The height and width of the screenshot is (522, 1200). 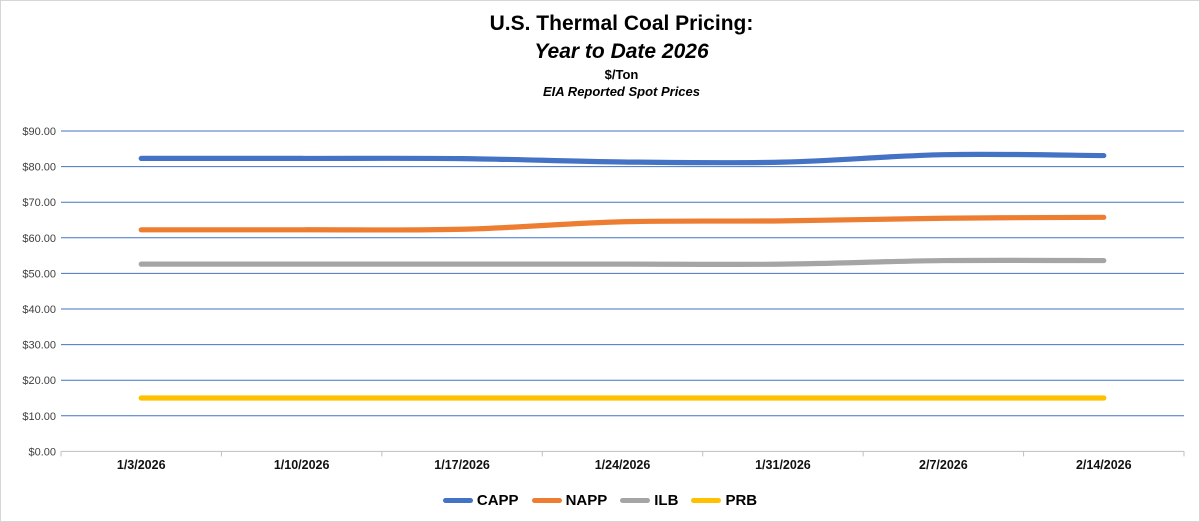 What do you see at coordinates (39, 132) in the screenshot?
I see `y-axis-label: $90.00` at bounding box center [39, 132].